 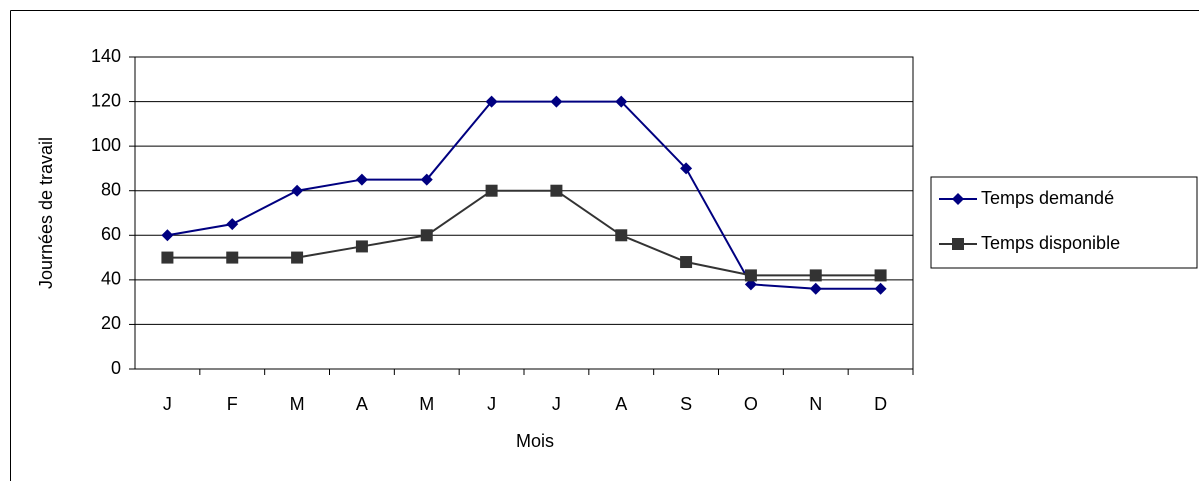 I want to click on y-tick-label: 100, so click(x=106, y=145).